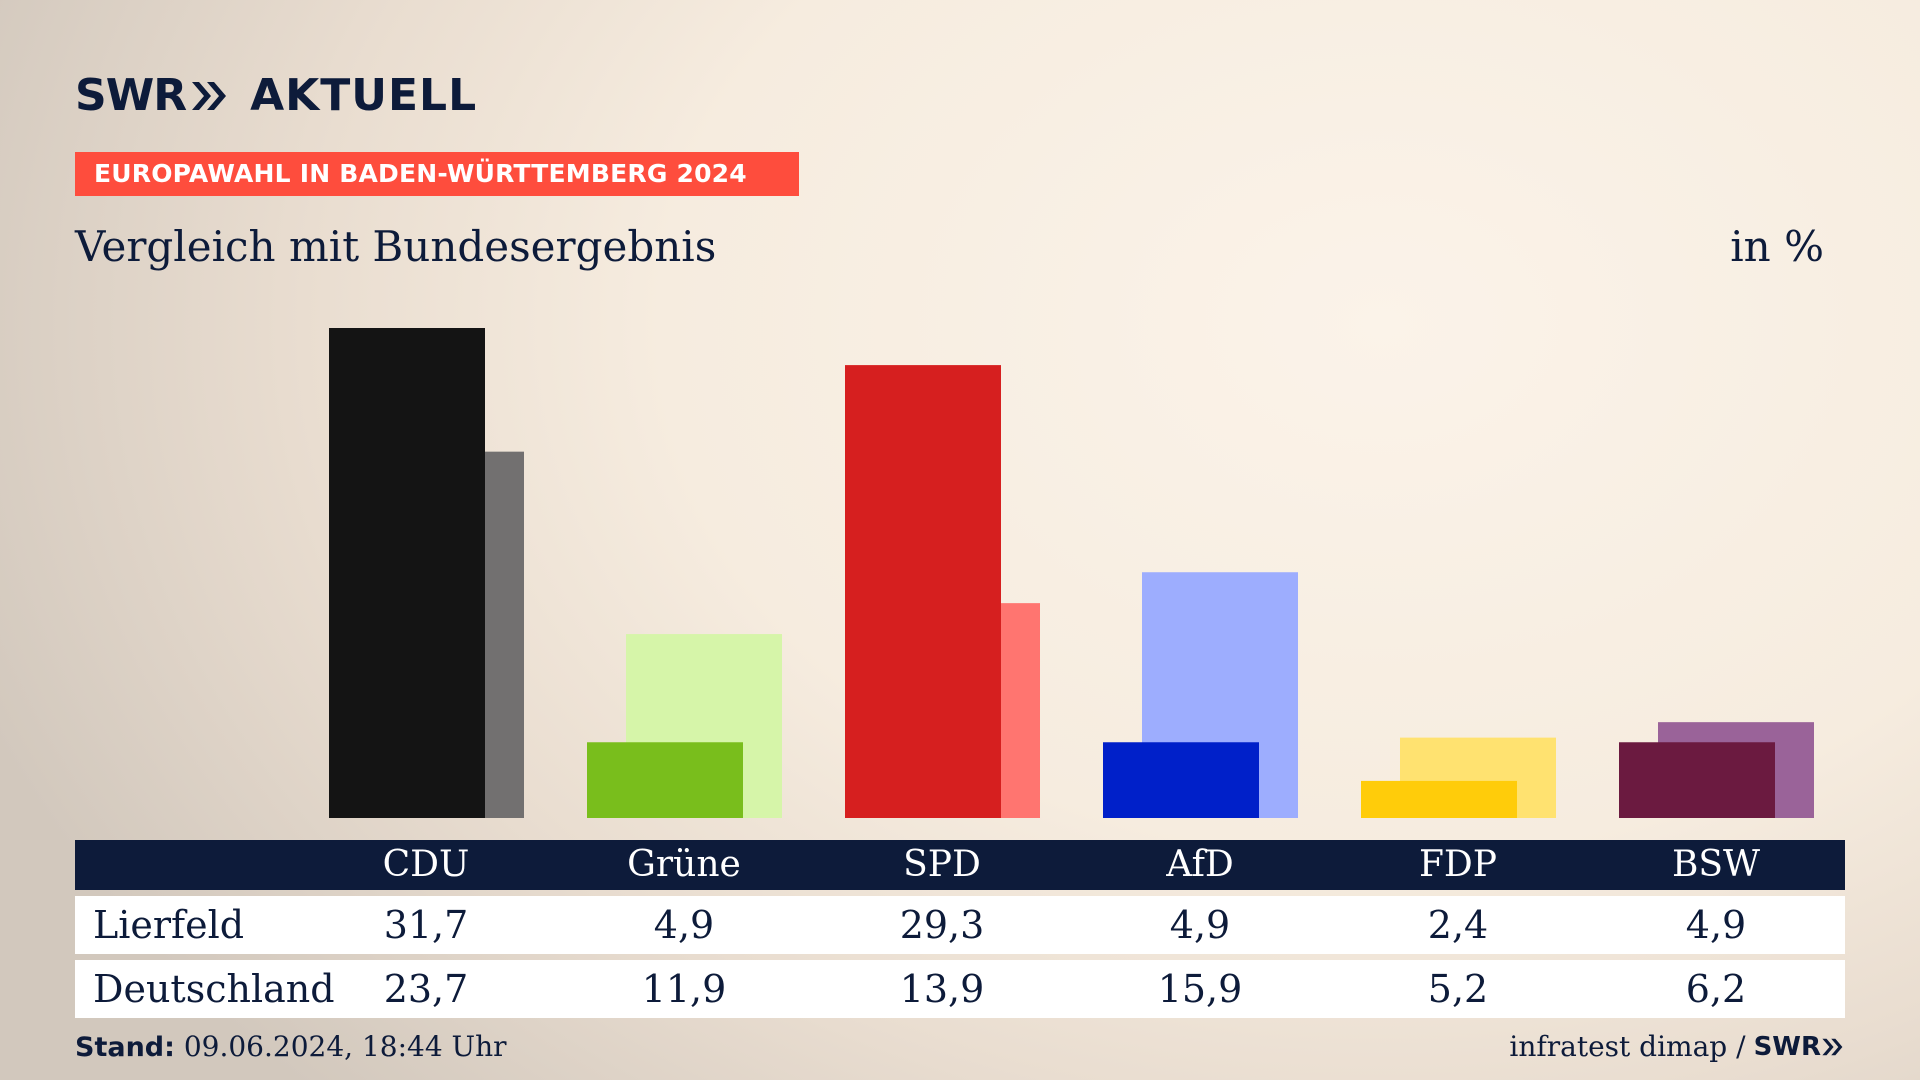 Image resolution: width=1920 pixels, height=1080 pixels. What do you see at coordinates (942, 989) in the screenshot?
I see `table-cell: 13,9` at bounding box center [942, 989].